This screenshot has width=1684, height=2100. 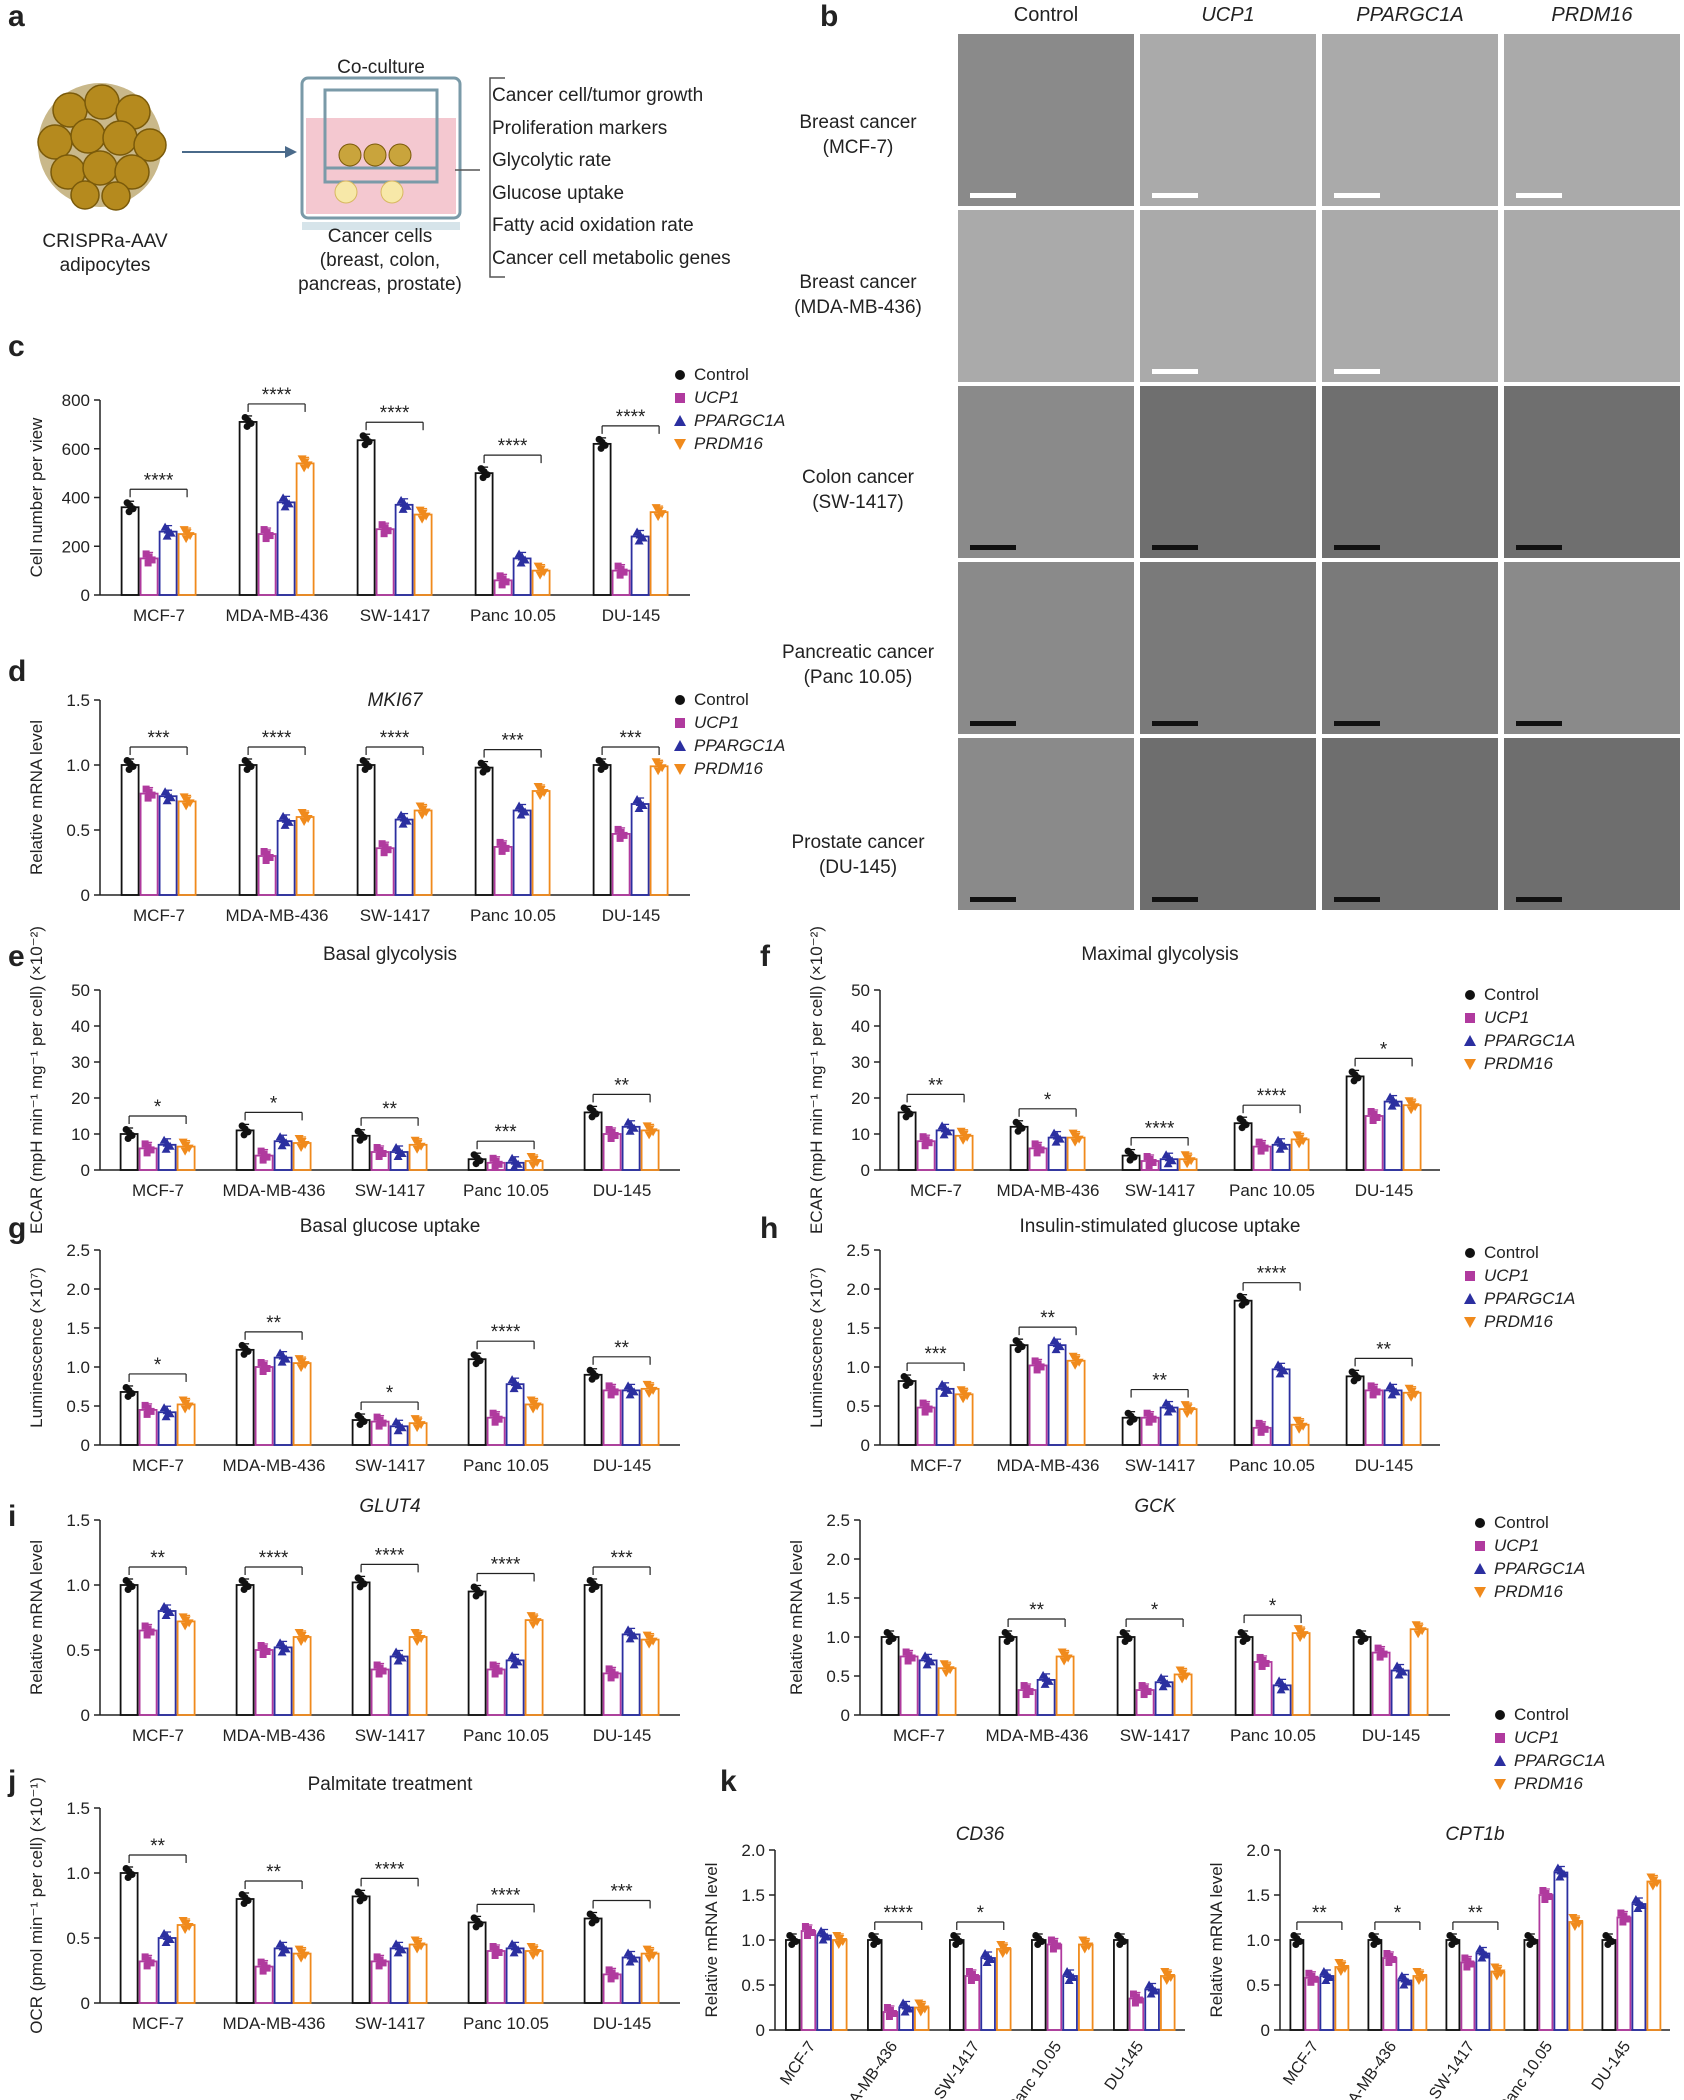 I want to click on chart-title: Palmitate treatment, so click(x=390, y=1784).